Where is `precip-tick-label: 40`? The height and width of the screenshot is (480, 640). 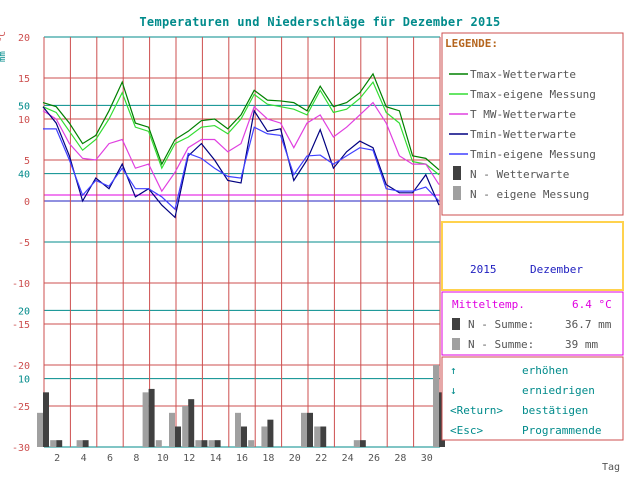
precip-tick-label: 40 is located at coordinates (24, 175).